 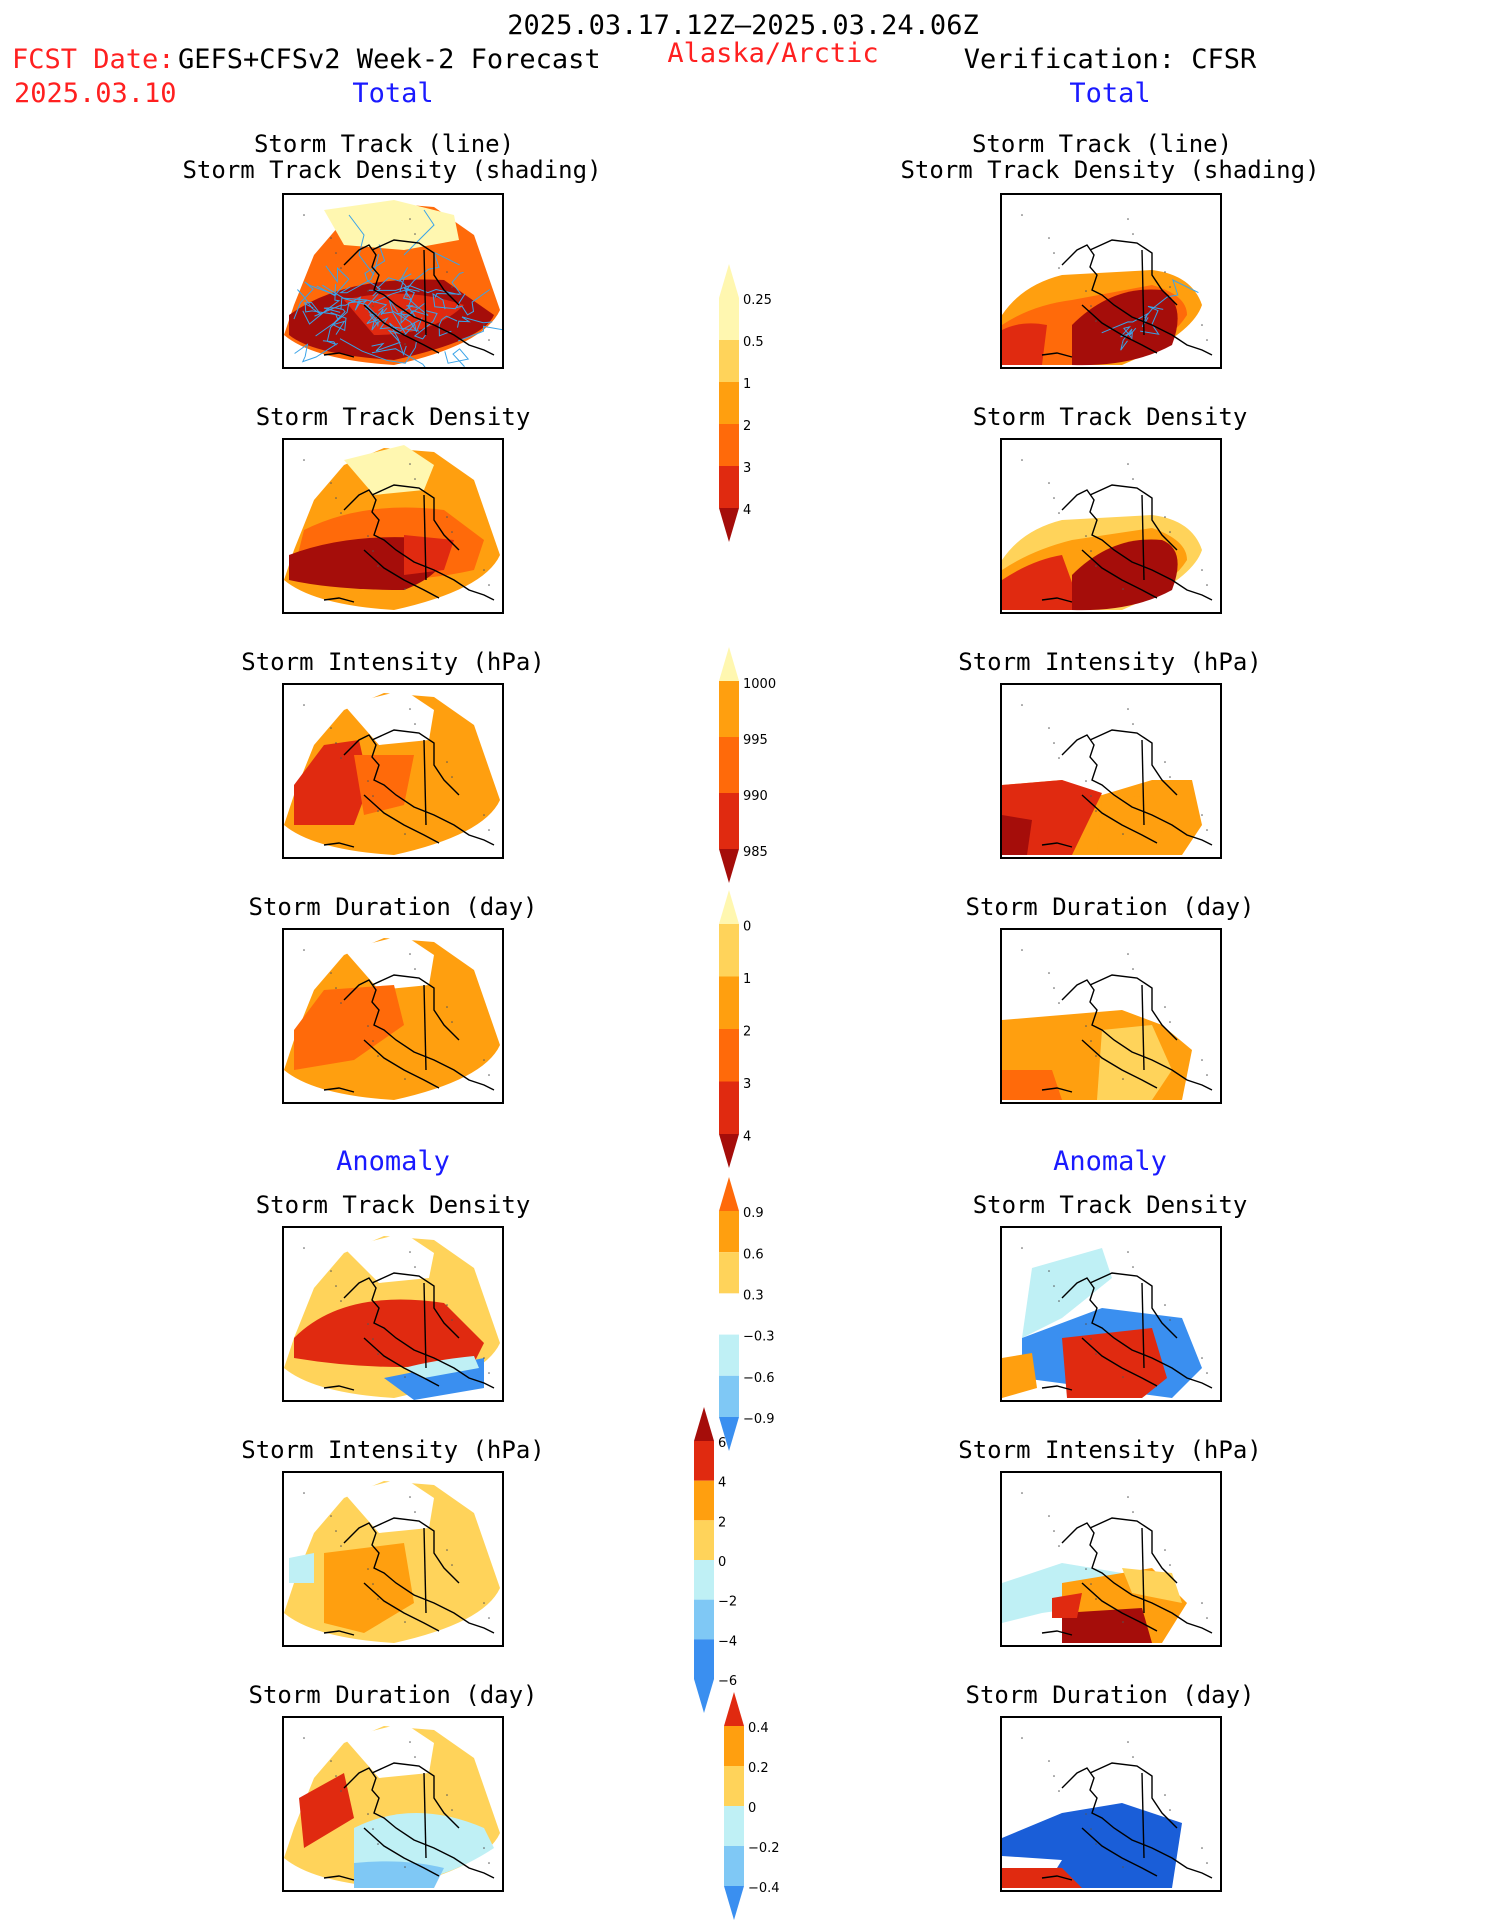 I want to click on colorbar-tick-label: −6, so click(x=727, y=1681).